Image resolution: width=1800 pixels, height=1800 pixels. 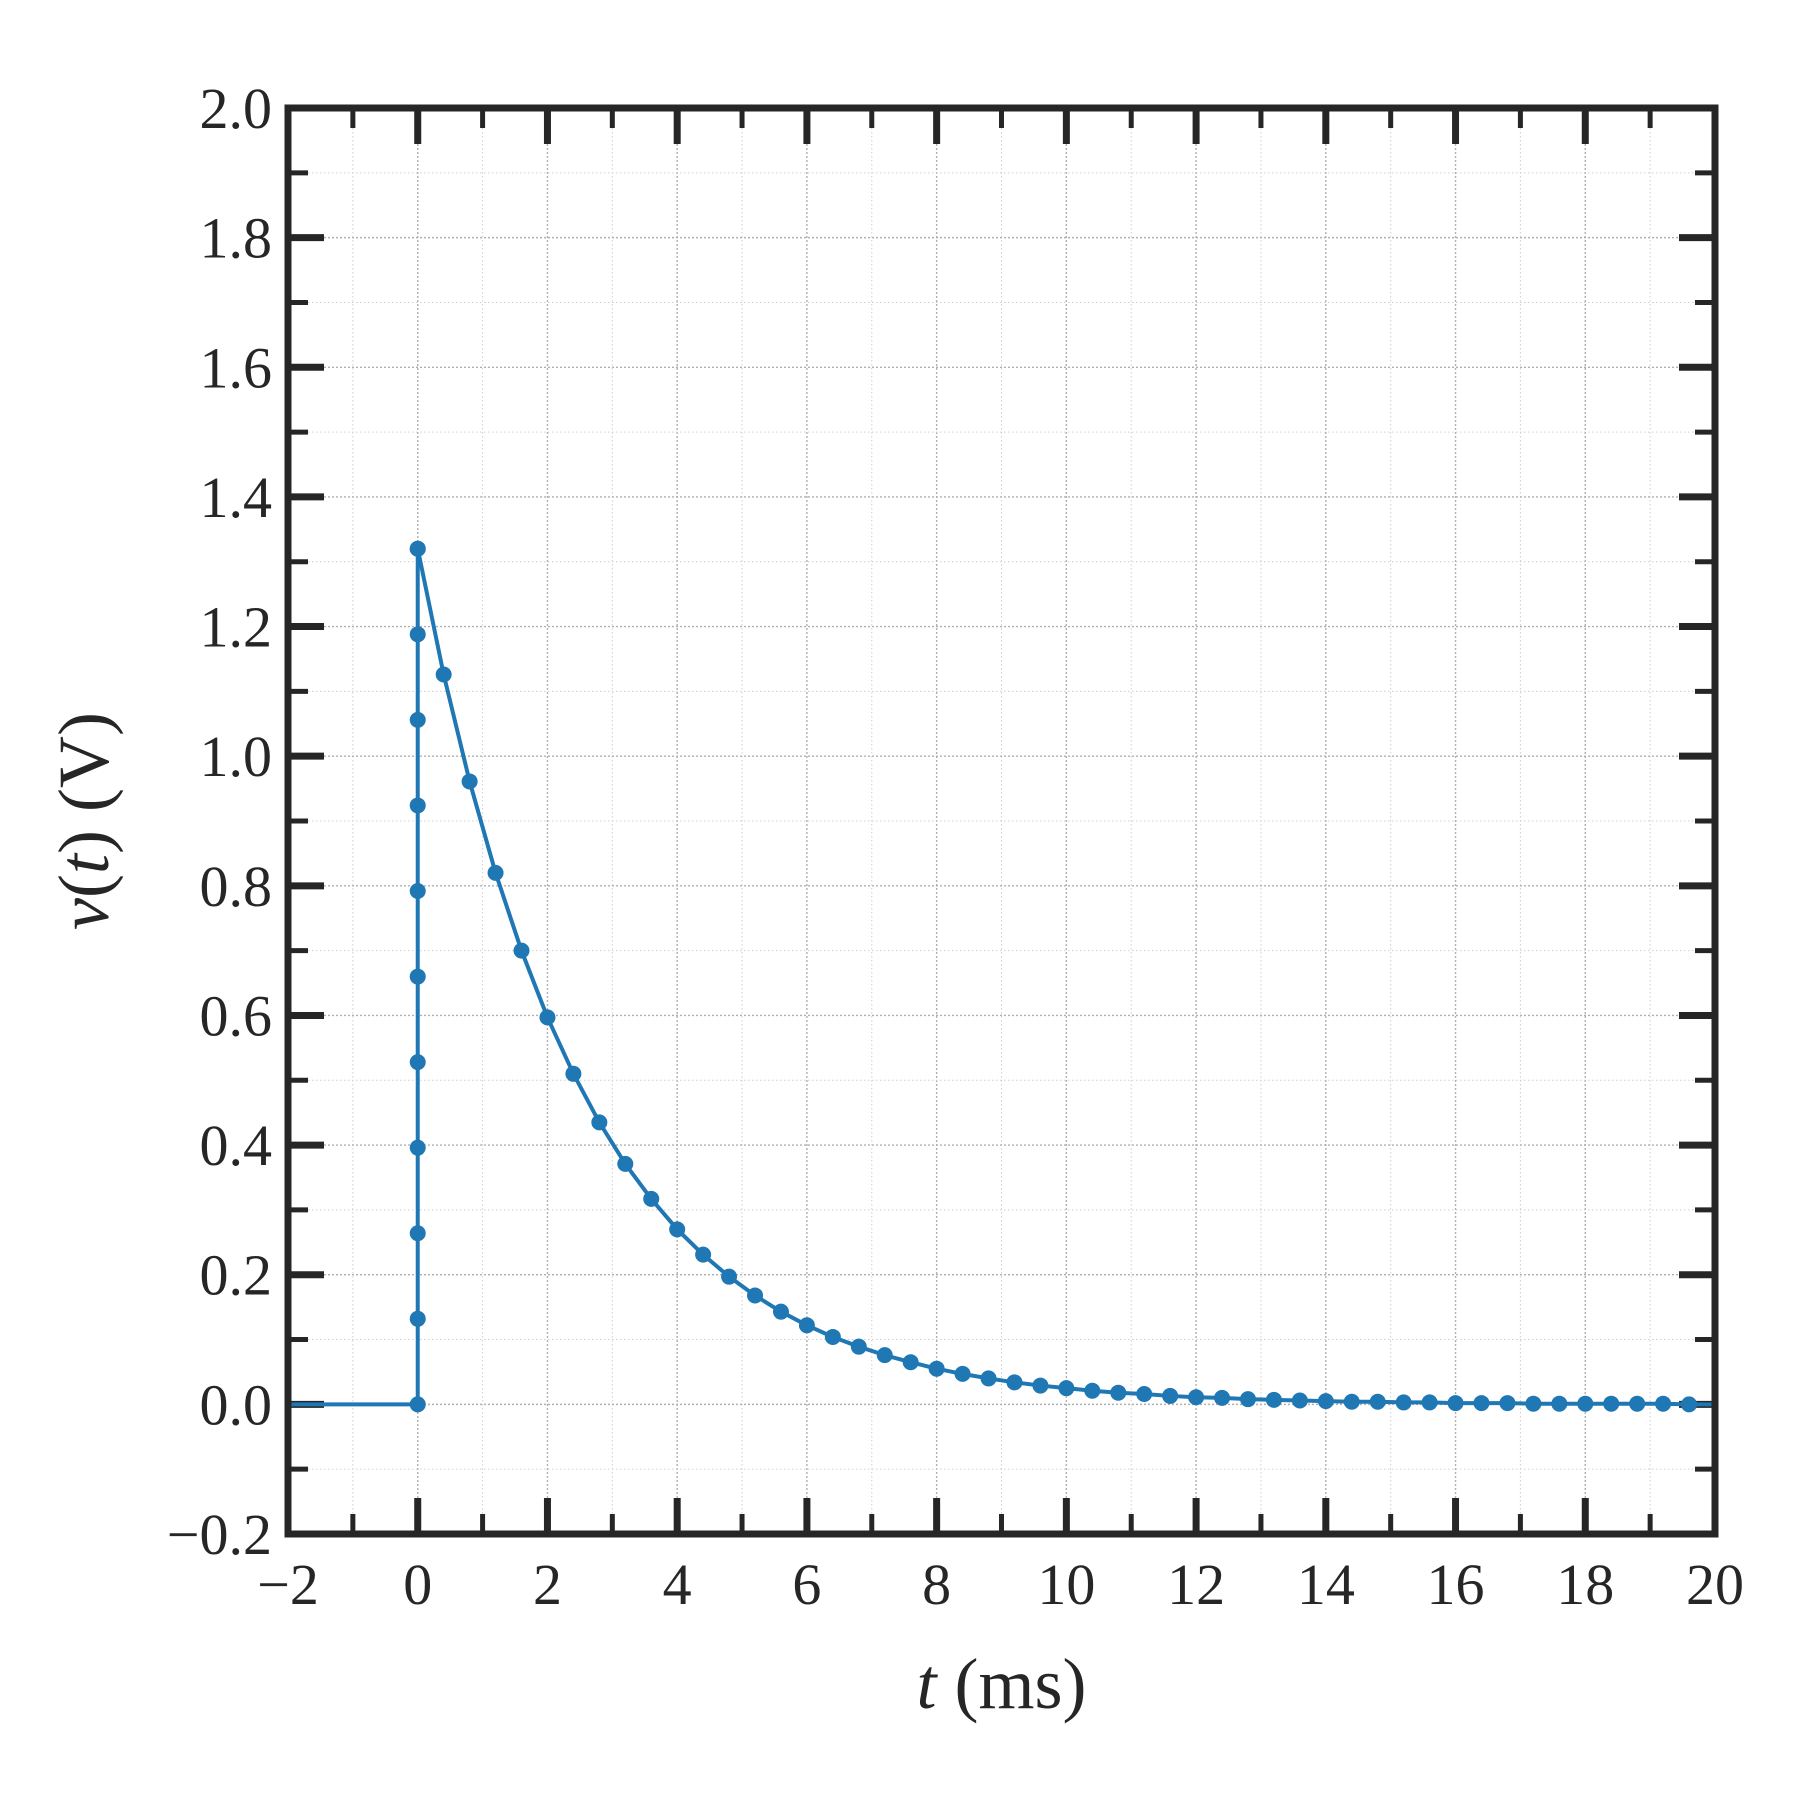 What do you see at coordinates (236, 367) in the screenshot?
I see `y-tick-label: 1.6` at bounding box center [236, 367].